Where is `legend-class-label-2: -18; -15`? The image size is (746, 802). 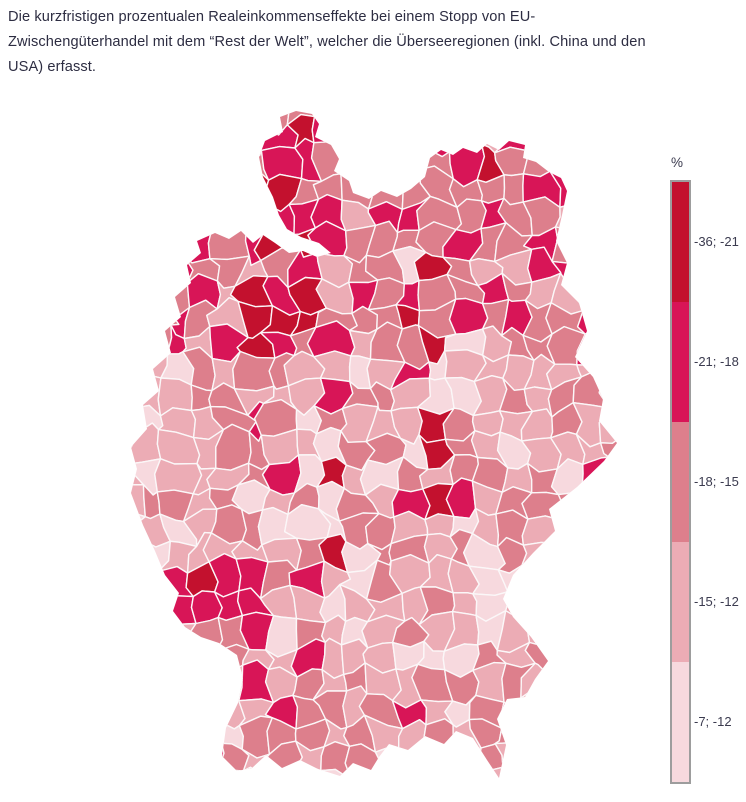 legend-class-label-2: -18; -15 is located at coordinates (716, 481).